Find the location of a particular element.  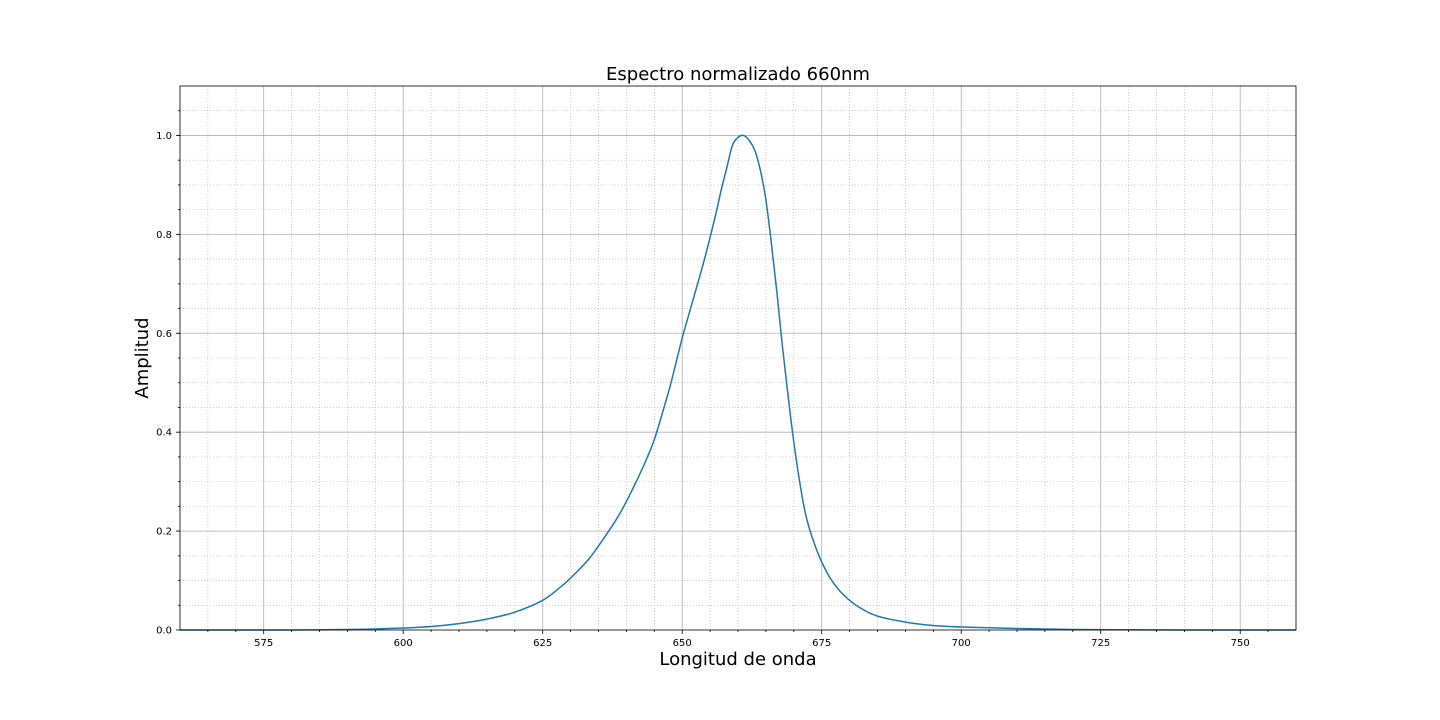

chart-title: Espectro normalizado 660nm is located at coordinates (738, 74).